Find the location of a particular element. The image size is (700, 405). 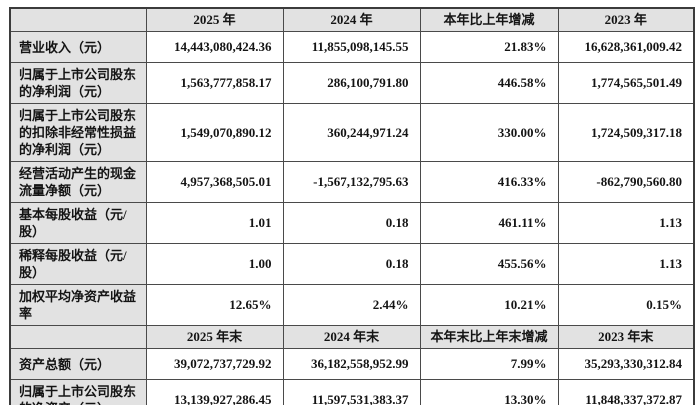

cell-value: 11,855,098,145.55 is located at coordinates (351, 47).